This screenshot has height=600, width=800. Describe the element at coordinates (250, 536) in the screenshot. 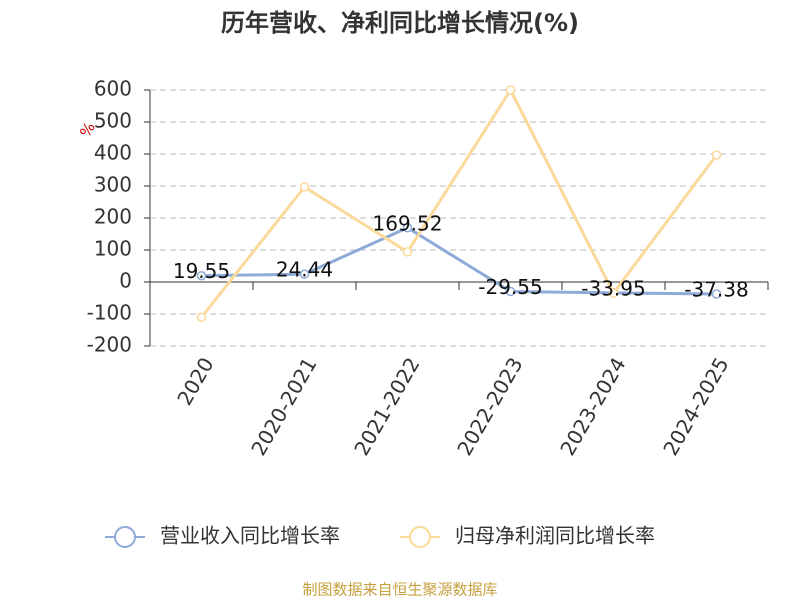

I see `legend-label: 营业收入同比增长率` at that location.